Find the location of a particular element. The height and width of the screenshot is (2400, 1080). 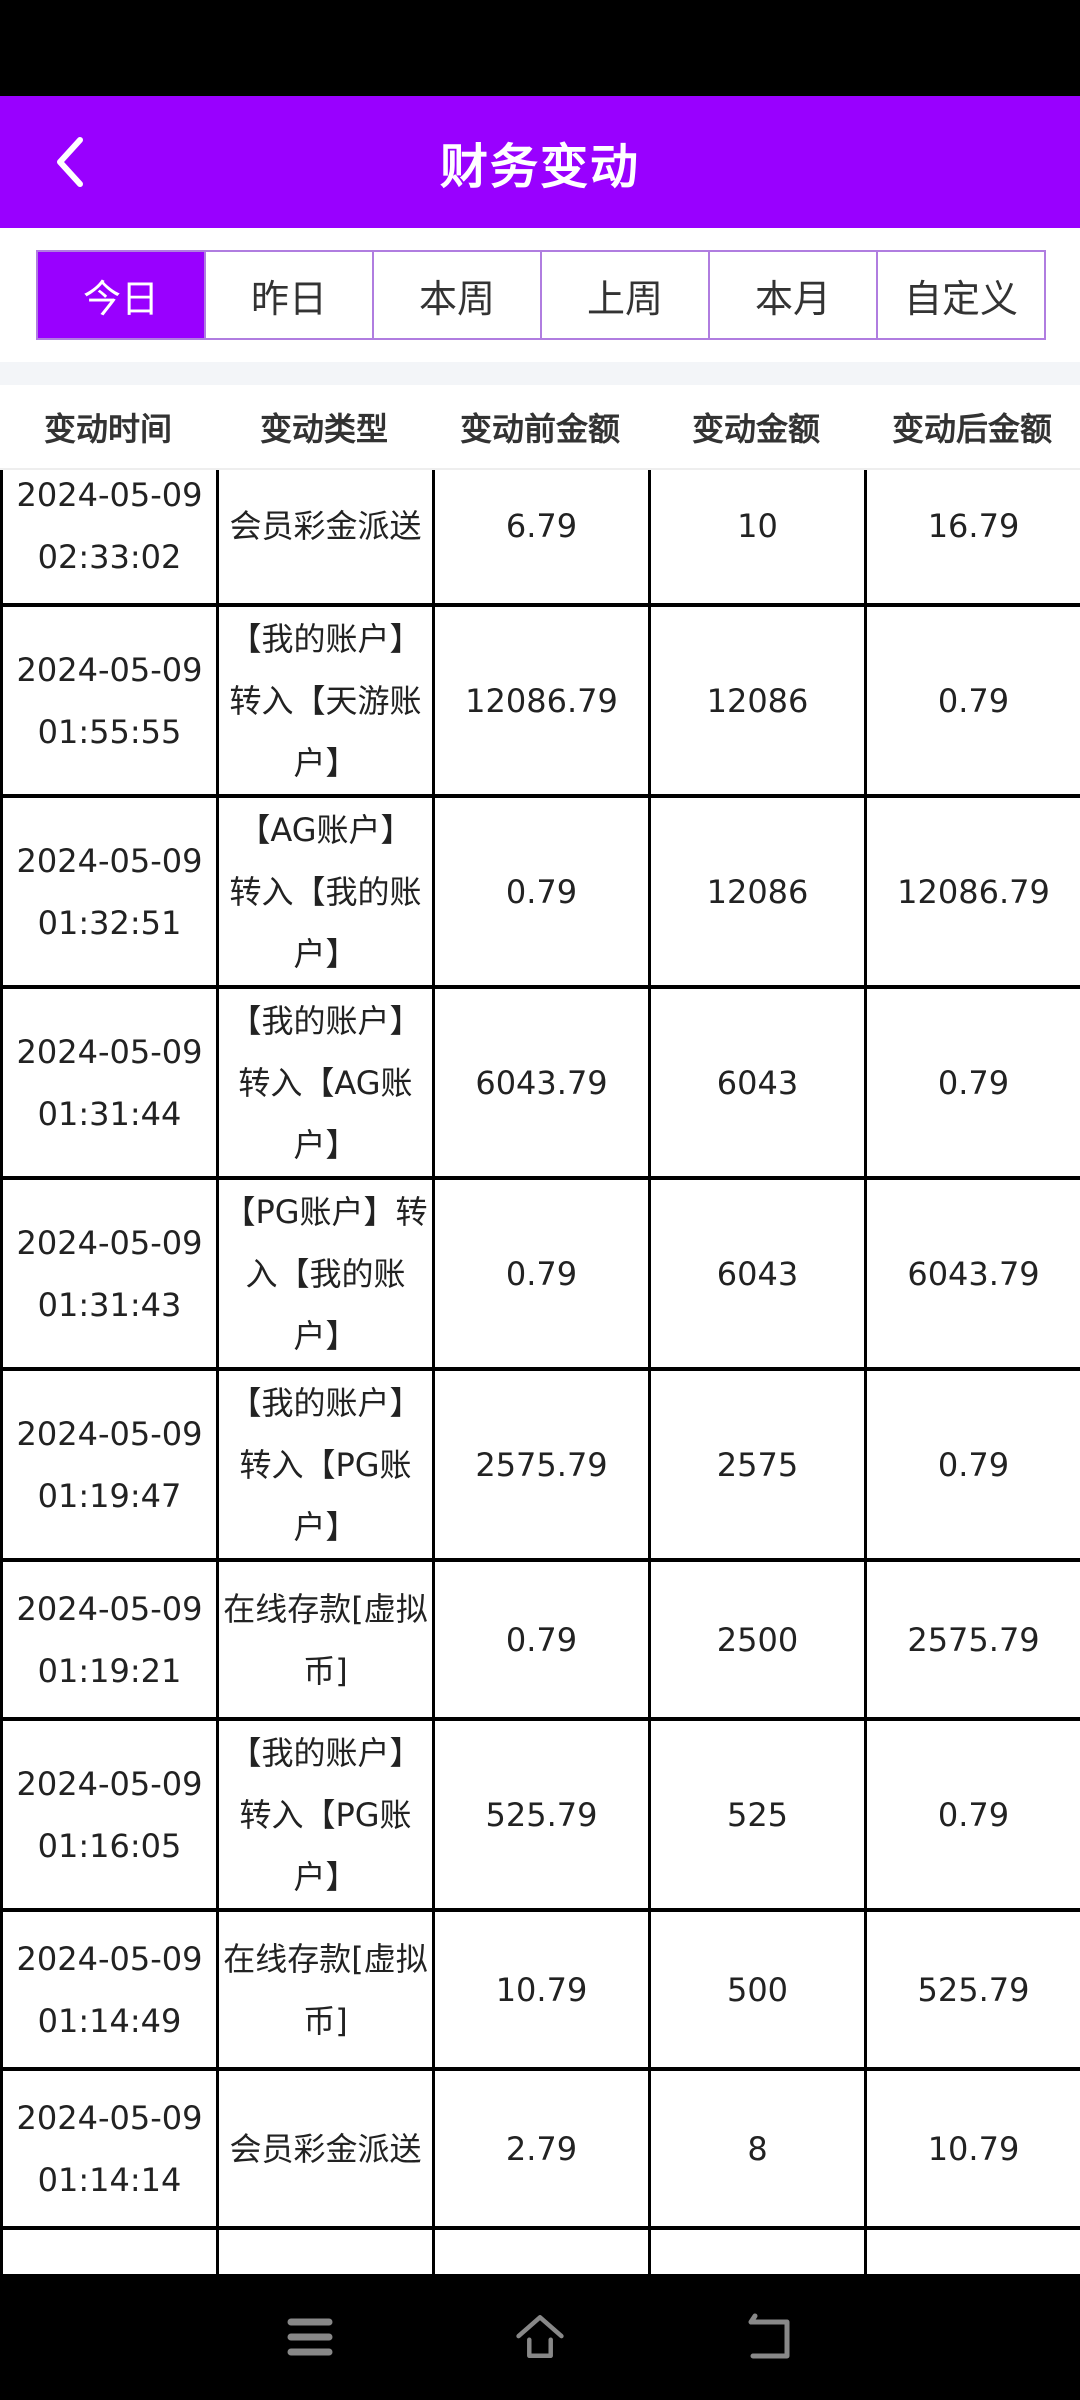

table-row: 2024-05-09 is located at coordinates (540, 2252).